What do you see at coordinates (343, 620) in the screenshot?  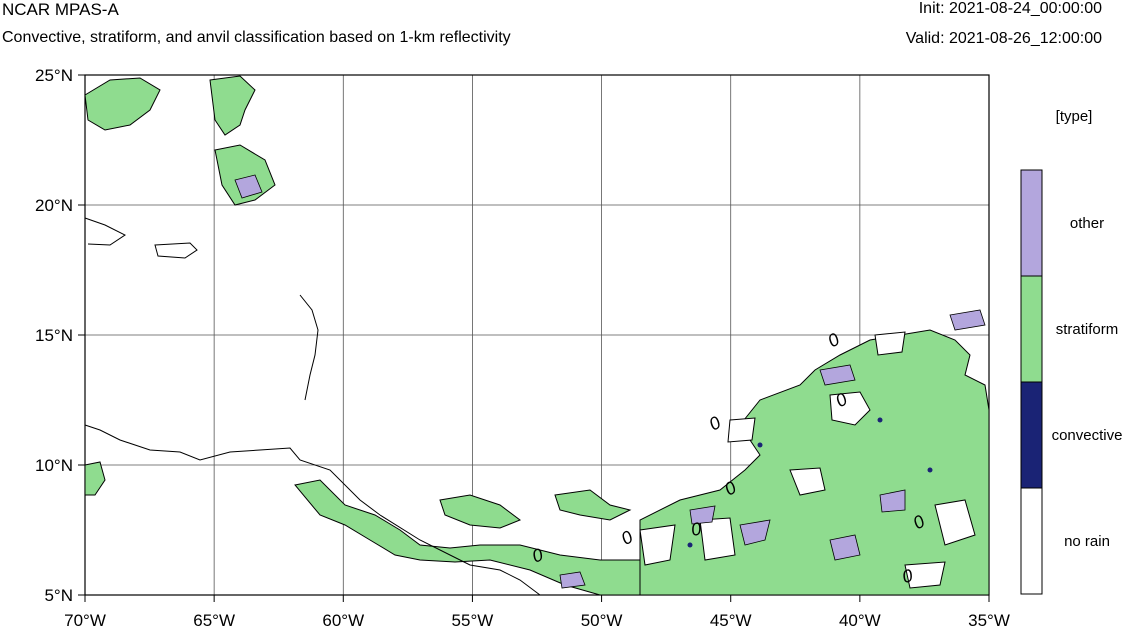 I see `x-tick-label: 60°W` at bounding box center [343, 620].